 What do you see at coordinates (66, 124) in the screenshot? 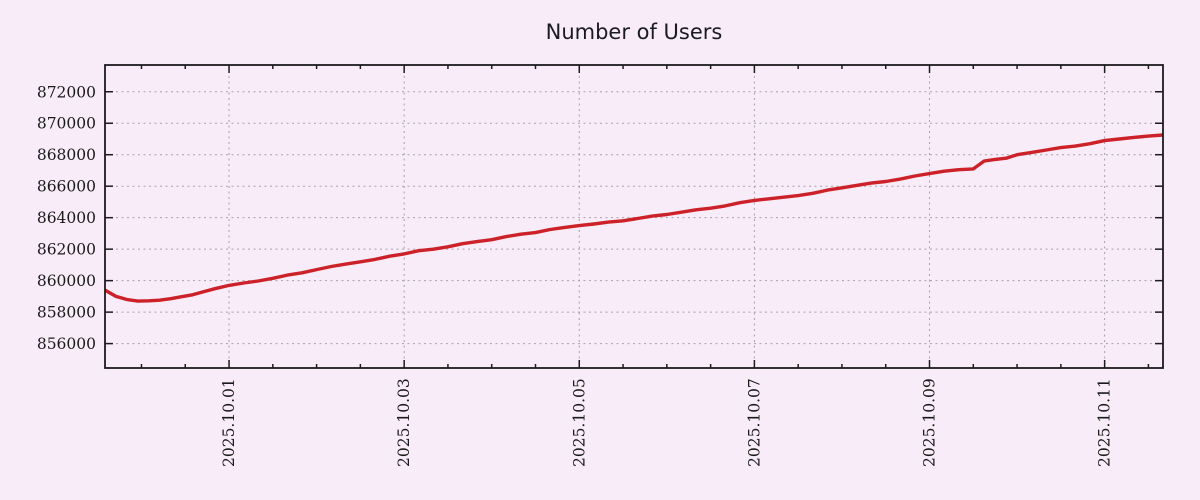
I see `y-axis-label: 870000` at bounding box center [66, 124].